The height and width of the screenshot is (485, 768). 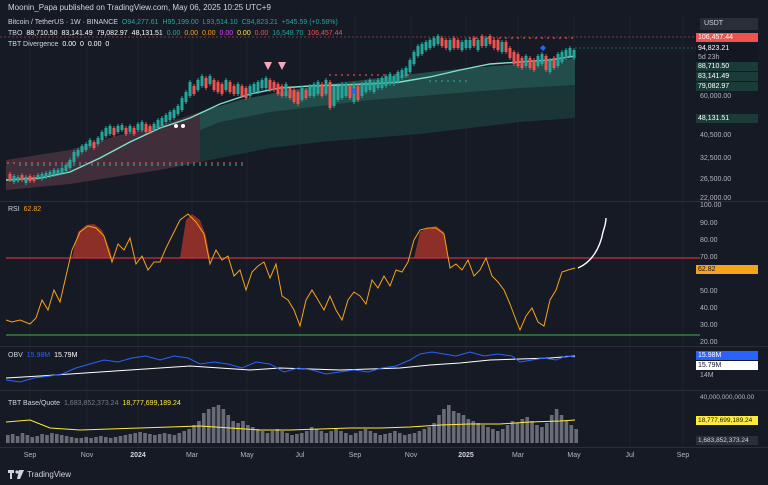 What do you see at coordinates (716, 198) in the screenshot?
I see `price-axis-22000: 22,000.00` at bounding box center [716, 198].